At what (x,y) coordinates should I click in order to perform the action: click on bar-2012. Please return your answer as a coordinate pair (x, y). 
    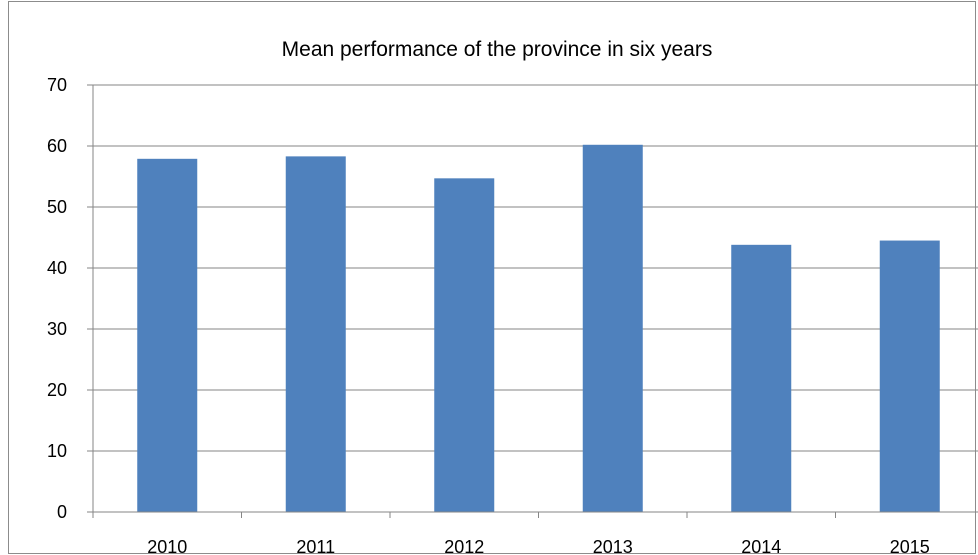
    Looking at the image, I should click on (464, 345).